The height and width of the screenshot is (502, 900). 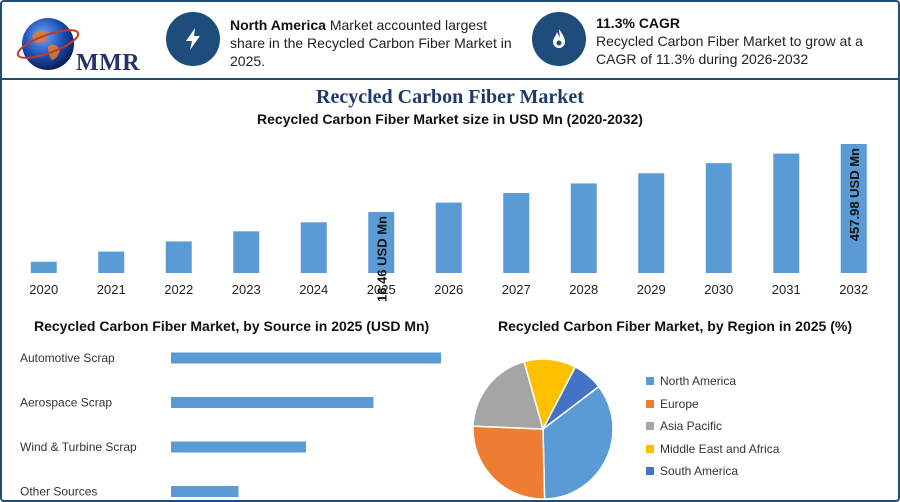 I want to click on x-tick-label: 2025, so click(x=381, y=289).